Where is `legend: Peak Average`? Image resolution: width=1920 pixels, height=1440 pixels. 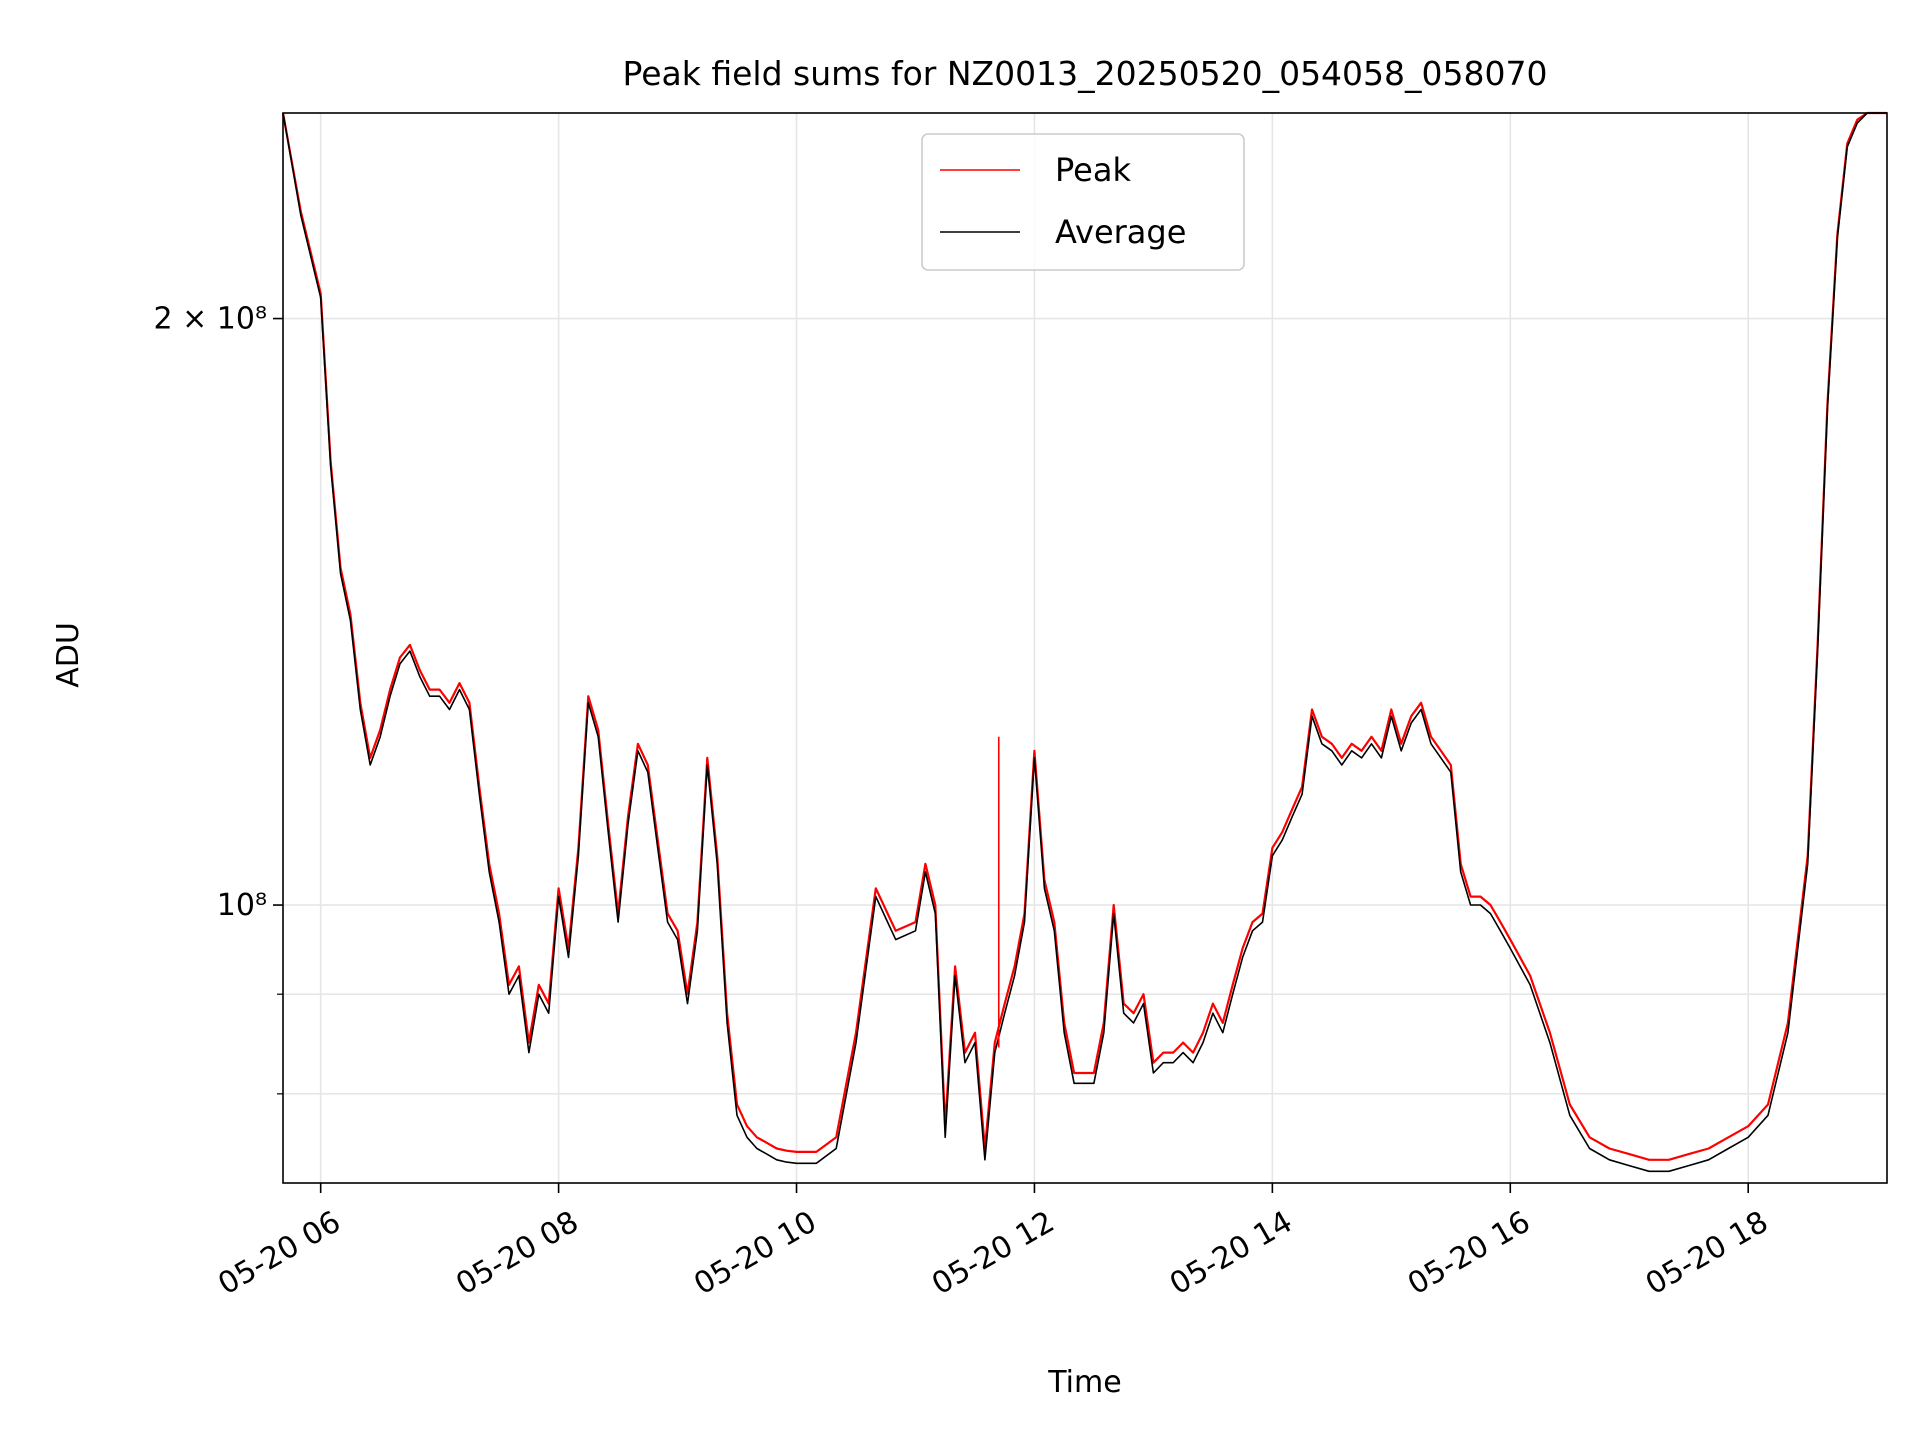
legend: Peak Average is located at coordinates (1083, 202).